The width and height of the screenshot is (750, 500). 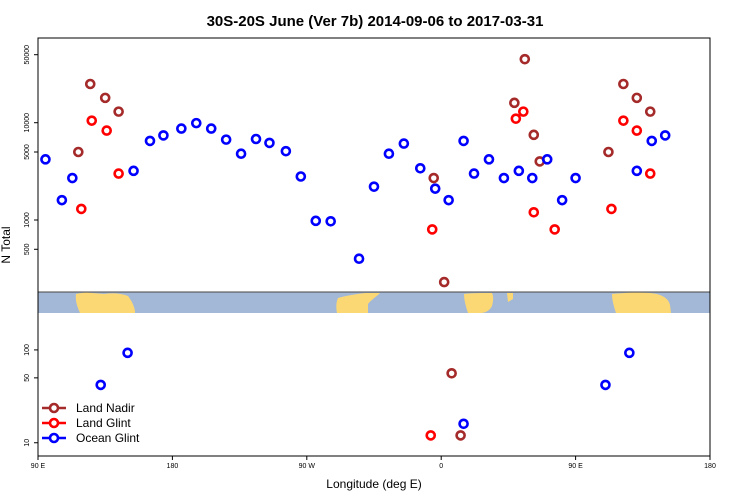 What do you see at coordinates (441, 466) in the screenshot?
I see `x-tick-label: 0` at bounding box center [441, 466].